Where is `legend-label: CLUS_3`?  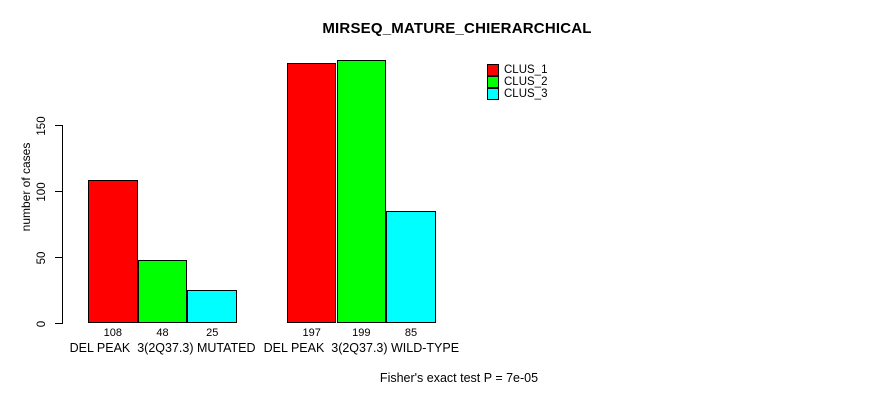 legend-label: CLUS_3 is located at coordinates (526, 94).